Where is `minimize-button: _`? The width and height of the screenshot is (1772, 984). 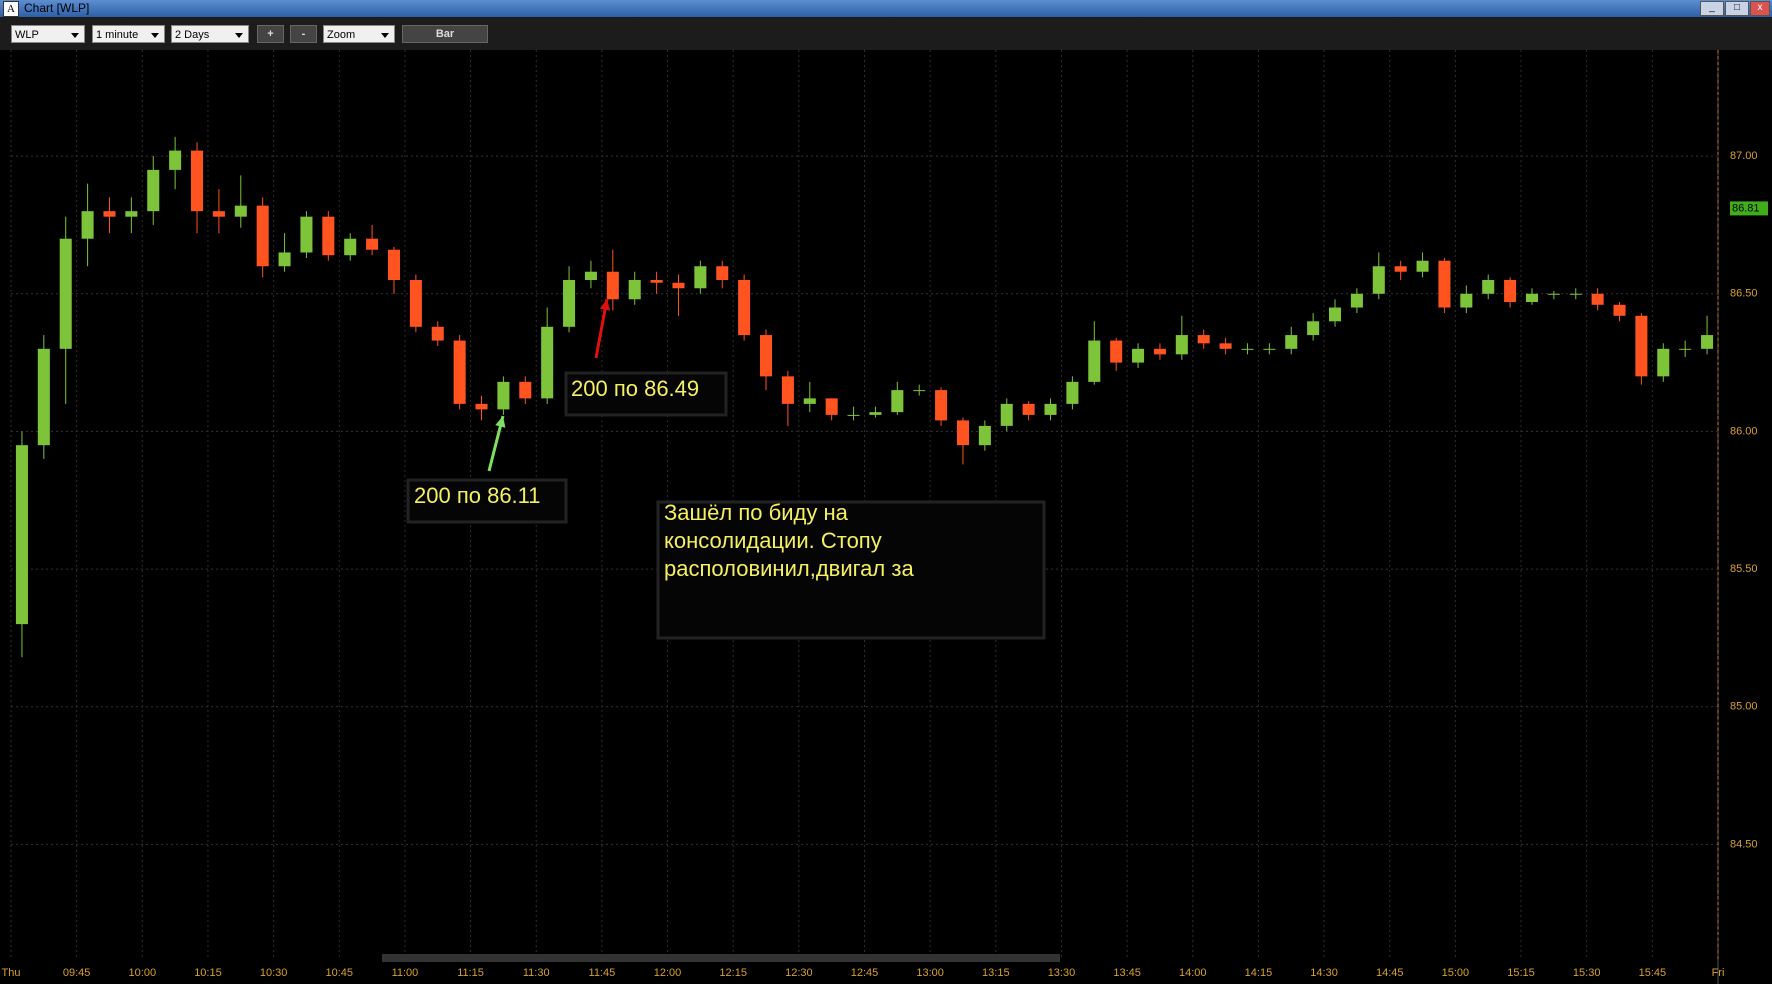
minimize-button: _ is located at coordinates (1712, 8).